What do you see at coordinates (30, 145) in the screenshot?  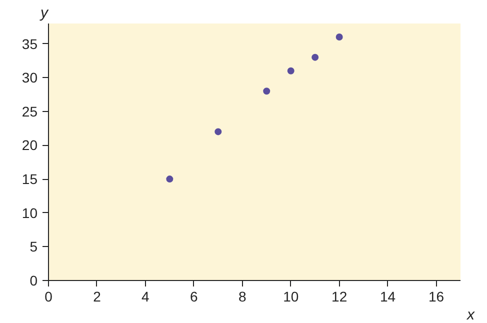 I see `y-tick-label: 20` at bounding box center [30, 145].